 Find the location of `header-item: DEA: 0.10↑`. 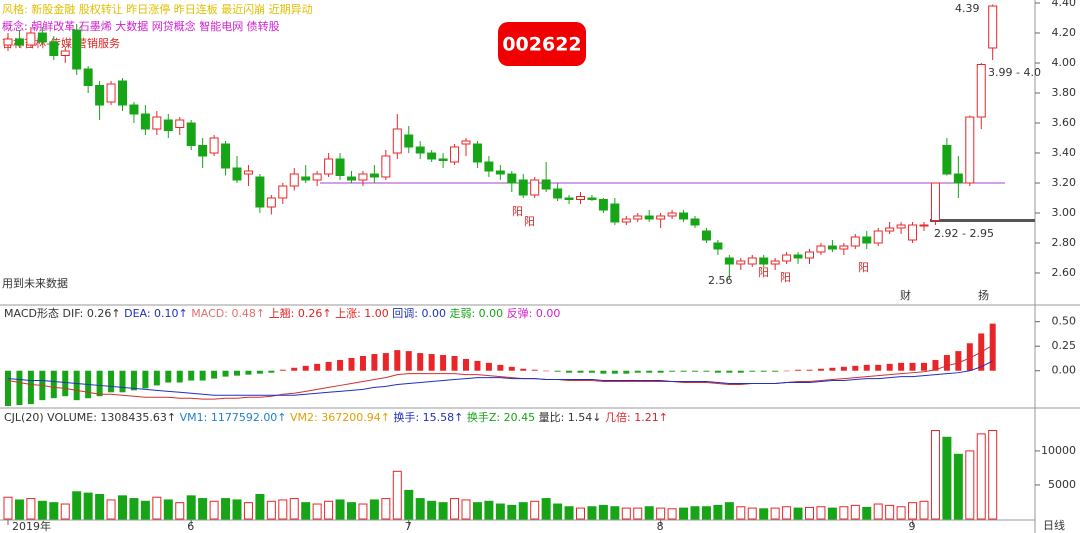

header-item: DEA: 0.10↑ is located at coordinates (157, 313).